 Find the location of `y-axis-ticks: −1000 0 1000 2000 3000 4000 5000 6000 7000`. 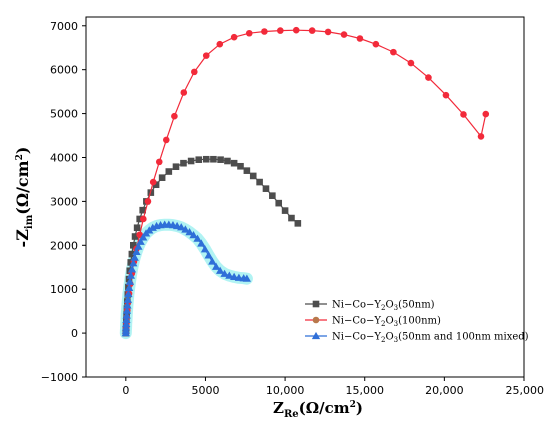

y-axis-ticks: −1000 0 1000 2000 3000 4000 5000 6000 7000 is located at coordinates (63, 202).